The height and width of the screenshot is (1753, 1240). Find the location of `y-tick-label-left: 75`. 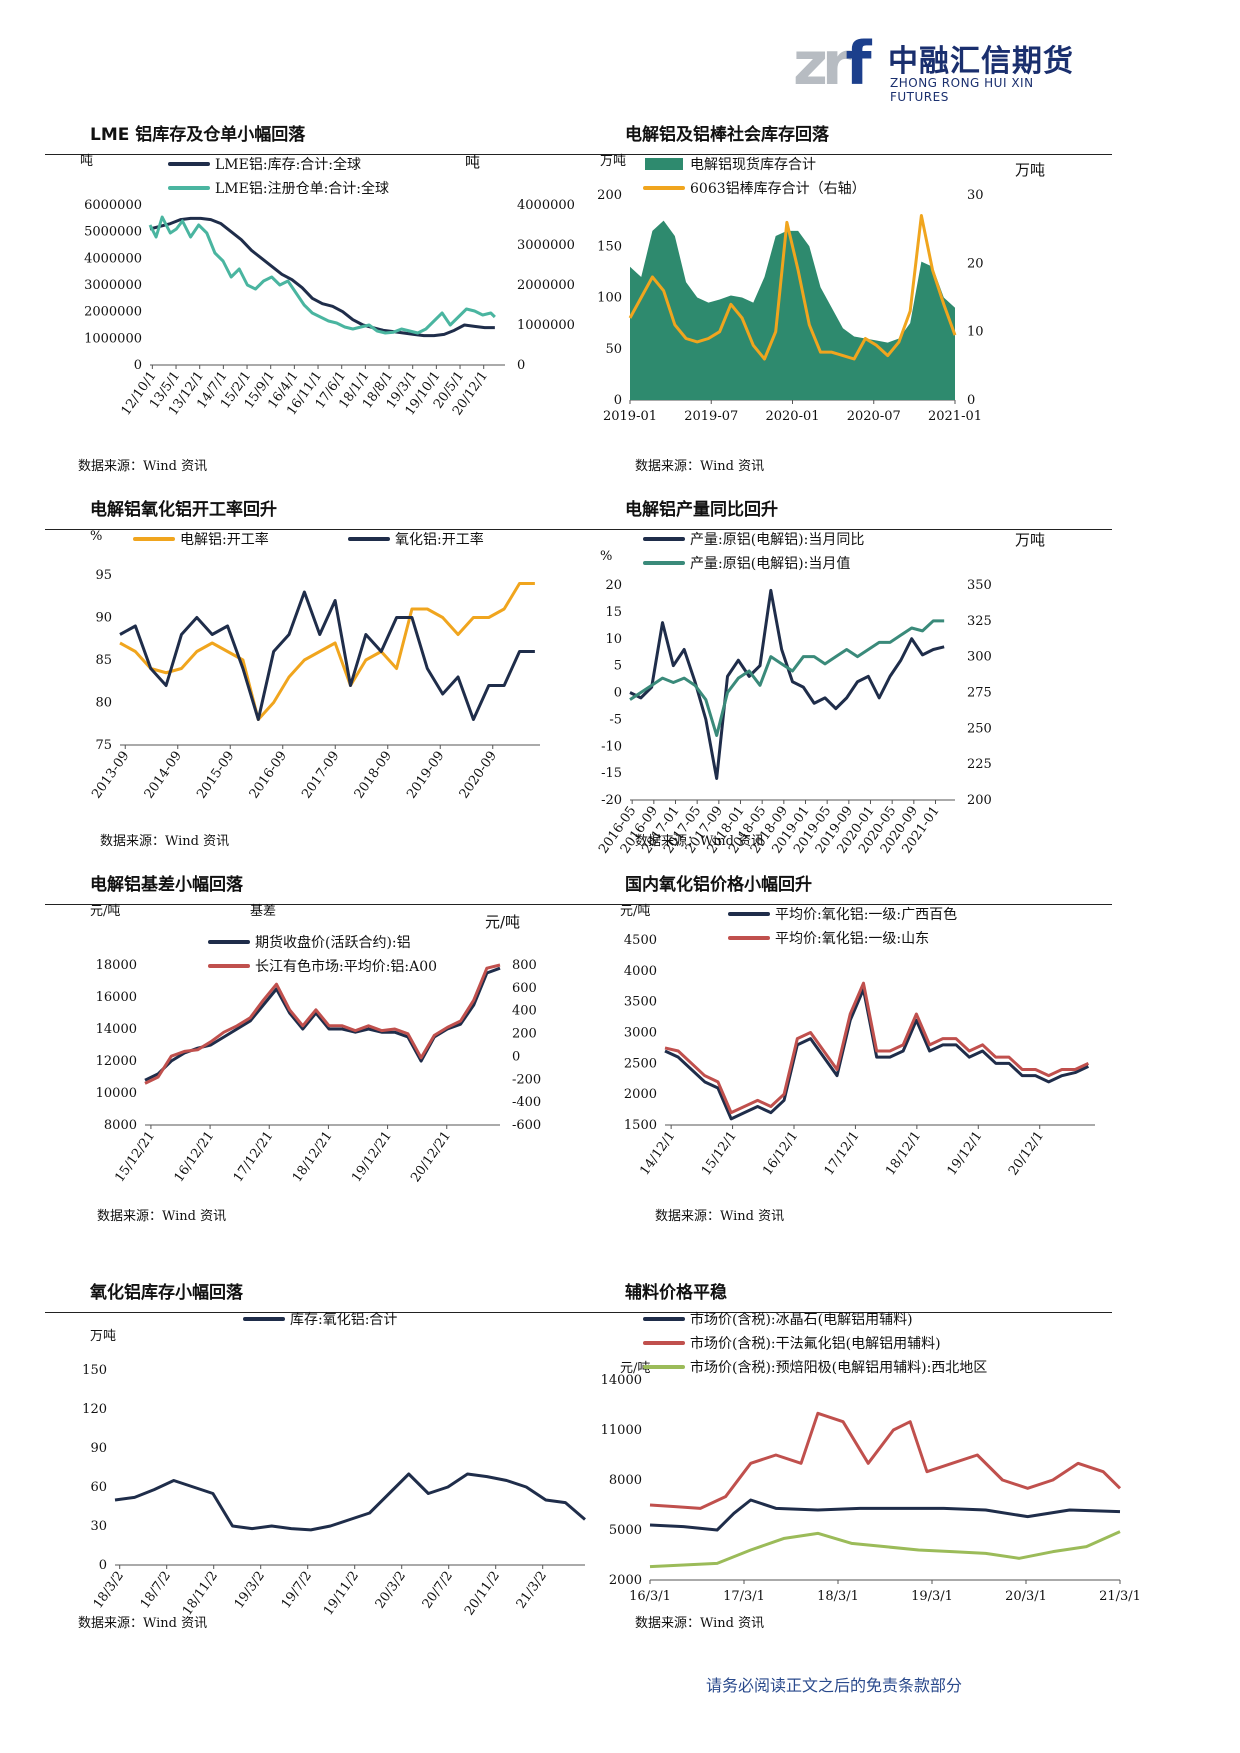

y-tick-label-left: 75 is located at coordinates (103, 745).